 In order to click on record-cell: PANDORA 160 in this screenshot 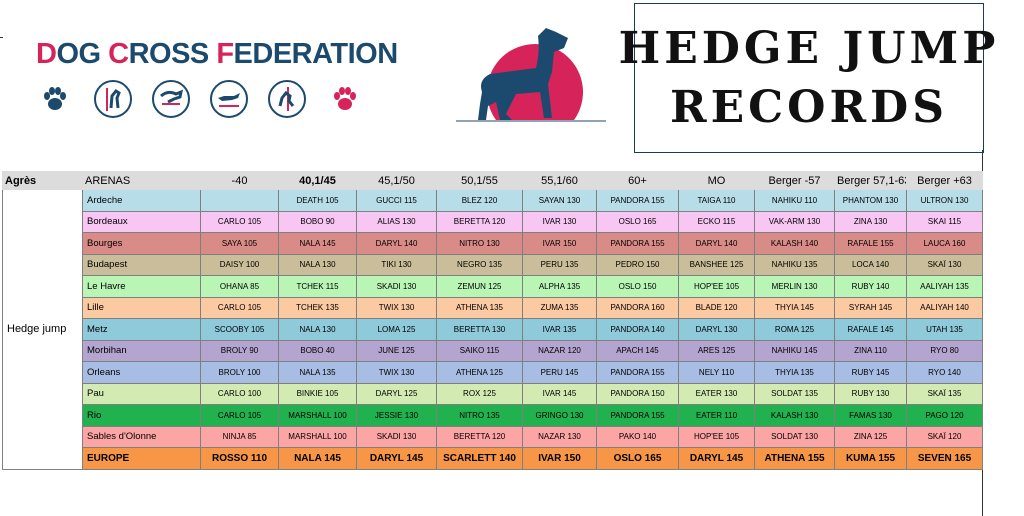, I will do `click(637, 307)`.